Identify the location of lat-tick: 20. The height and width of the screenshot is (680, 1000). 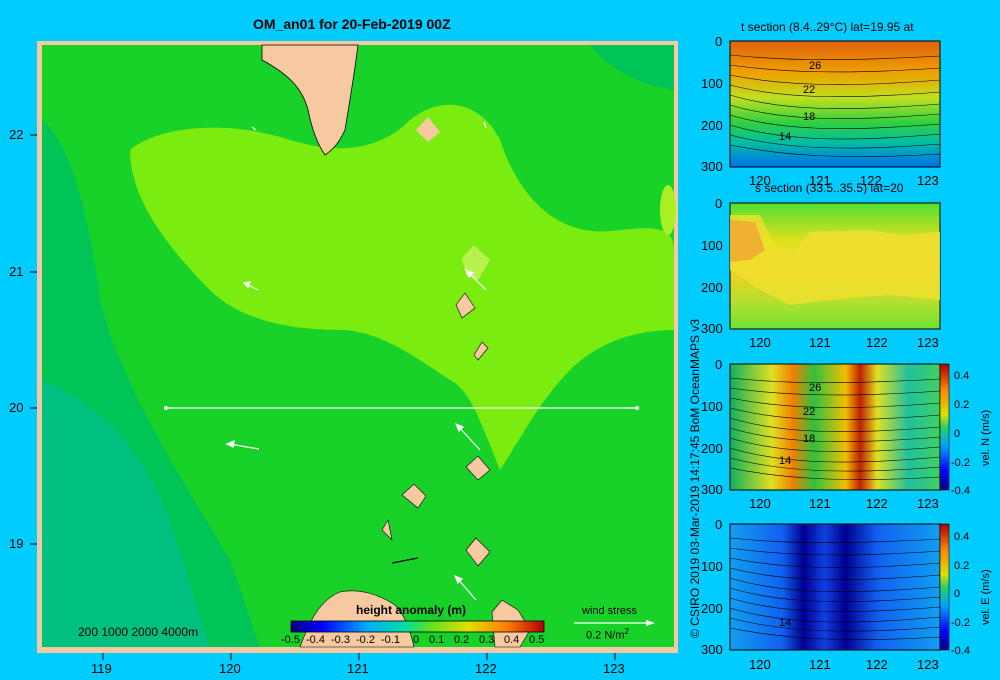
(16, 407).